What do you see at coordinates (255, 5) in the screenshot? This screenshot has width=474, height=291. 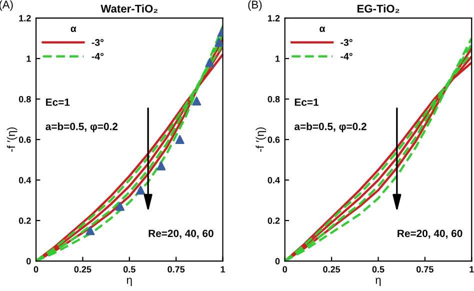 I see `text: (B)` at bounding box center [255, 5].